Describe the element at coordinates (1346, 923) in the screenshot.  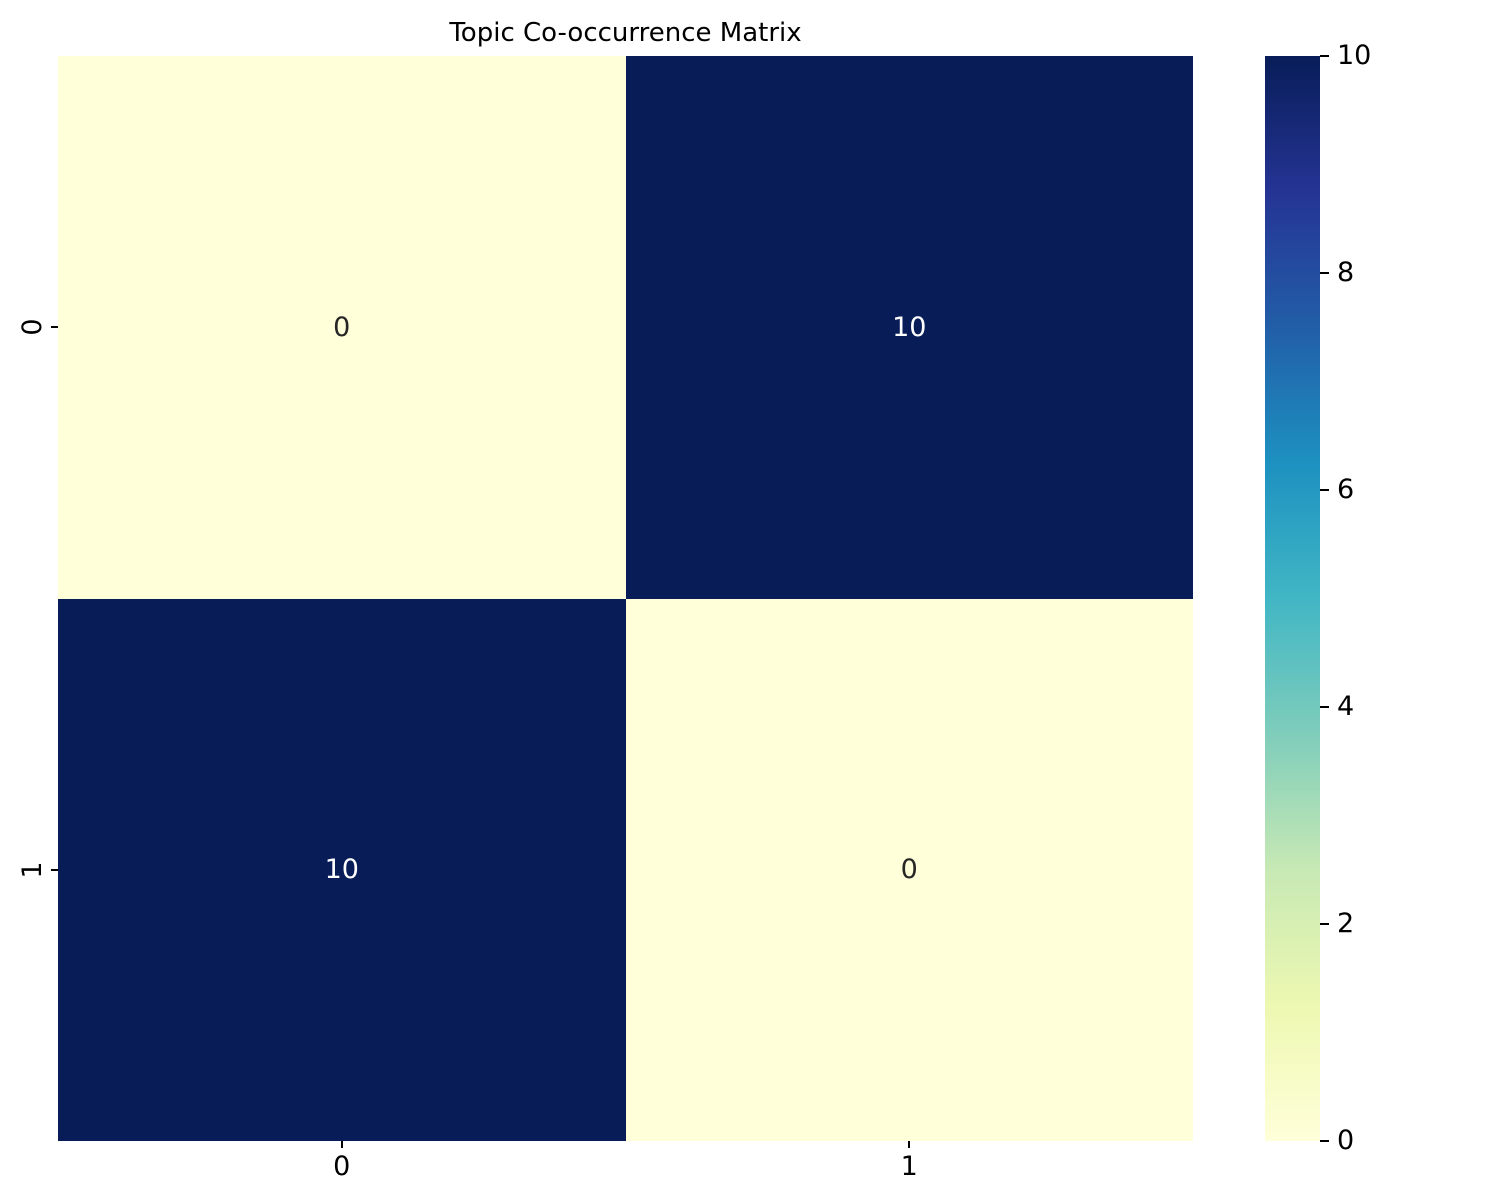
I see `colorbar-tick-label: 2` at that location.